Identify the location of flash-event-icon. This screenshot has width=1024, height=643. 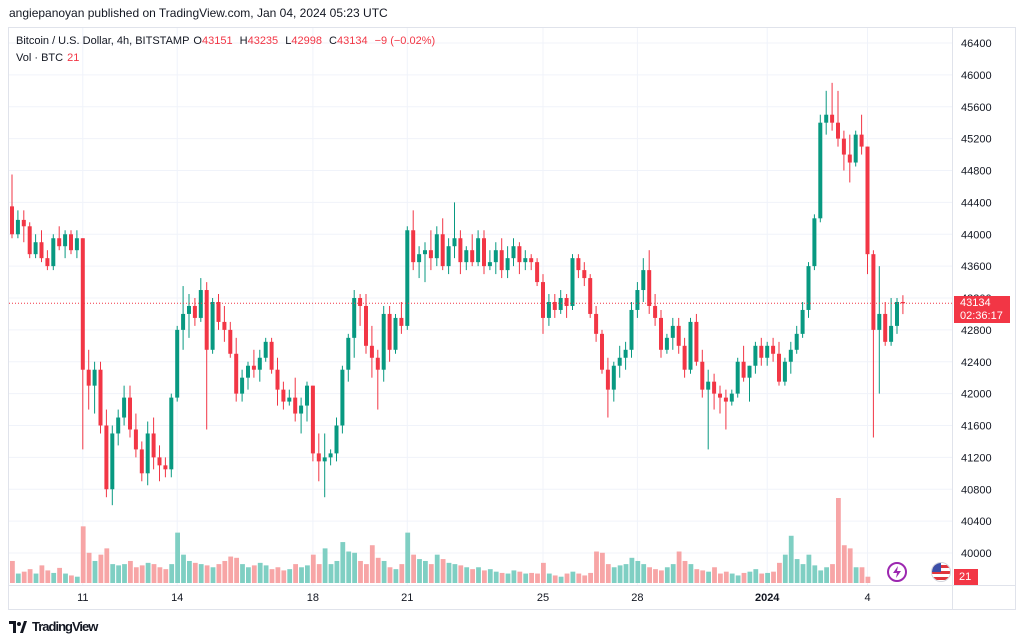
(897, 572).